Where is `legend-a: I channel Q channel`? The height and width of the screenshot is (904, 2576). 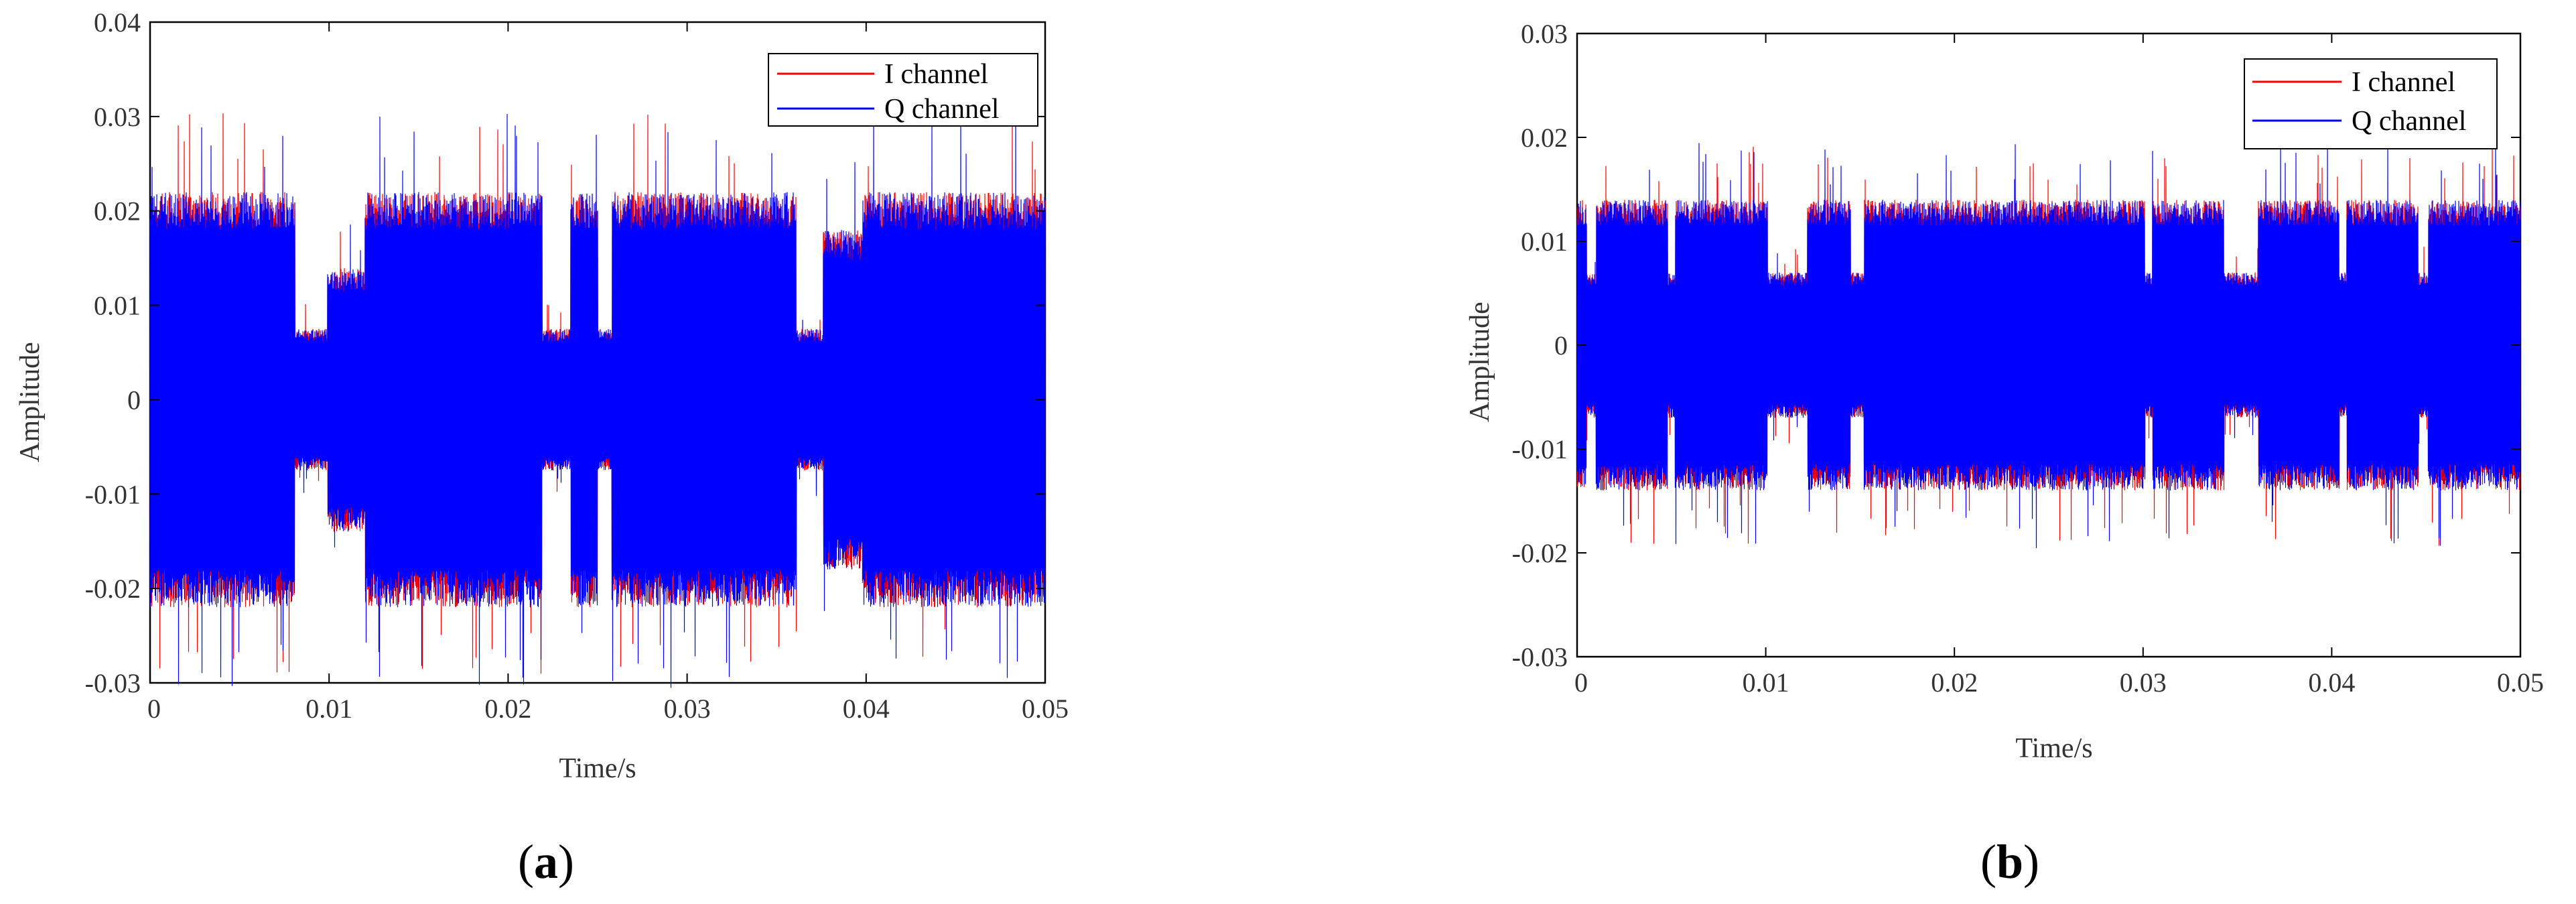
legend-a: I channel Q channel is located at coordinates (903, 90).